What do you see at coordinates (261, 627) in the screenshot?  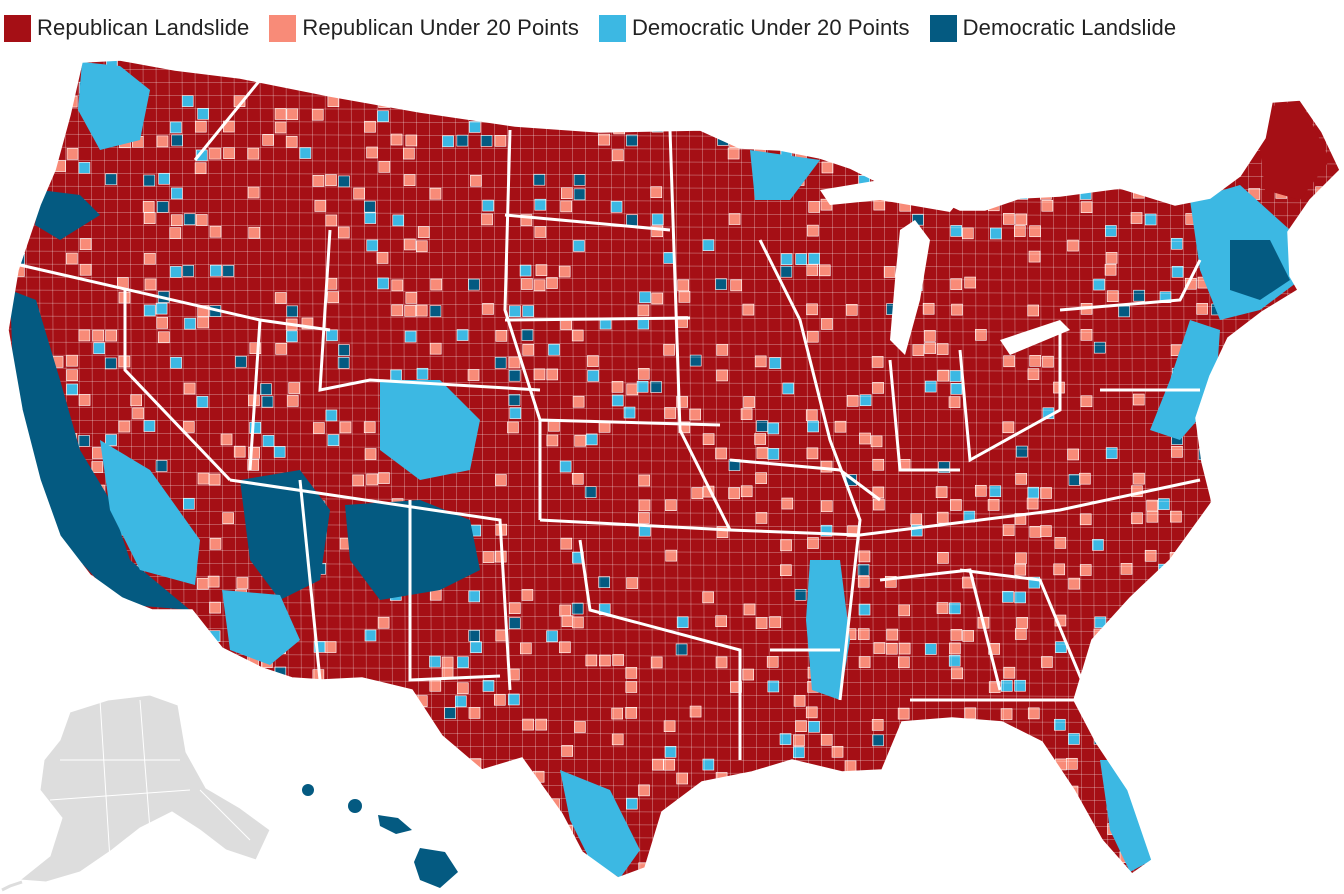 I see `arizona-south-patch` at bounding box center [261, 627].